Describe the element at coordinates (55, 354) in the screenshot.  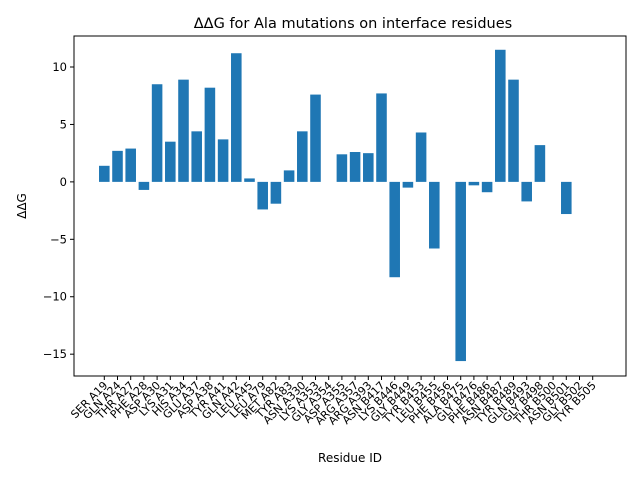
I see `y-tick-label: −15` at that location.